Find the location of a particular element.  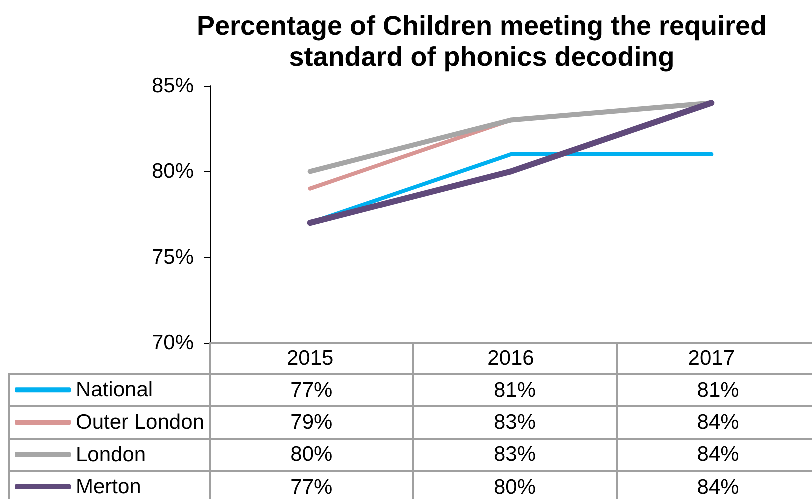

legend-label: National is located at coordinates (115, 390).